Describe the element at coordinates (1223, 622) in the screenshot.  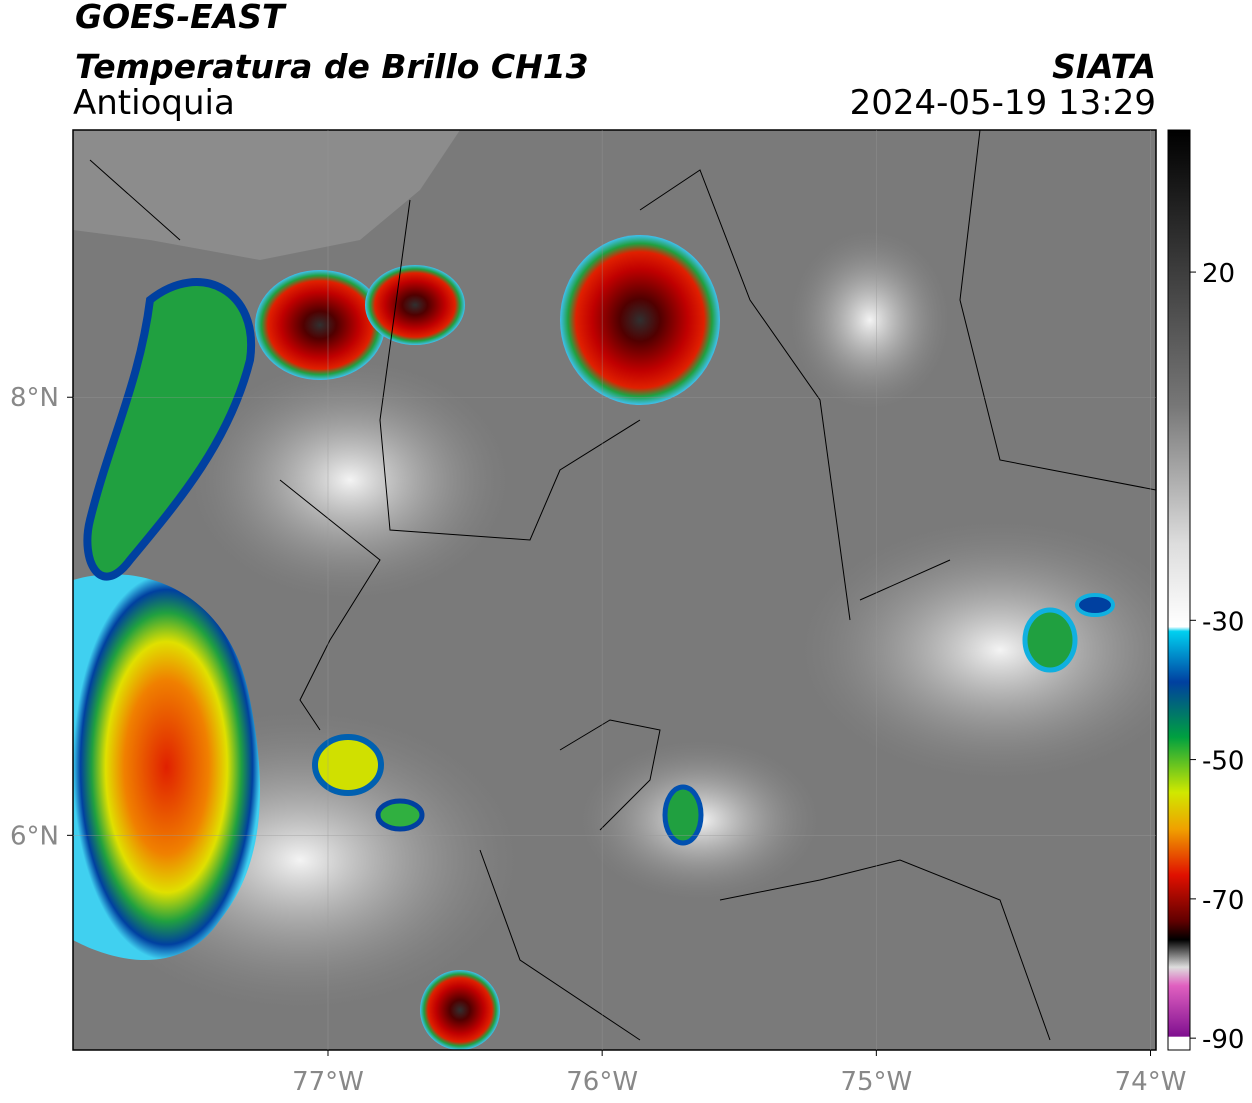
I see `colorbar-label: -30` at that location.